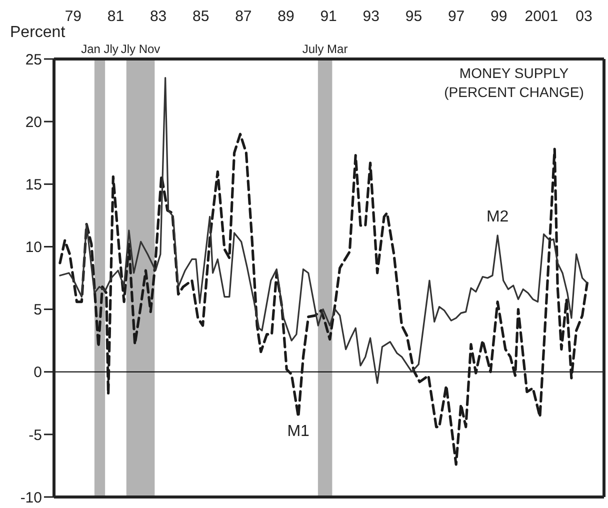 Image resolution: width=608 pixels, height=508 pixels. What do you see at coordinates (140, 49) in the screenshot?
I see `band-label: Jly Nov` at bounding box center [140, 49].